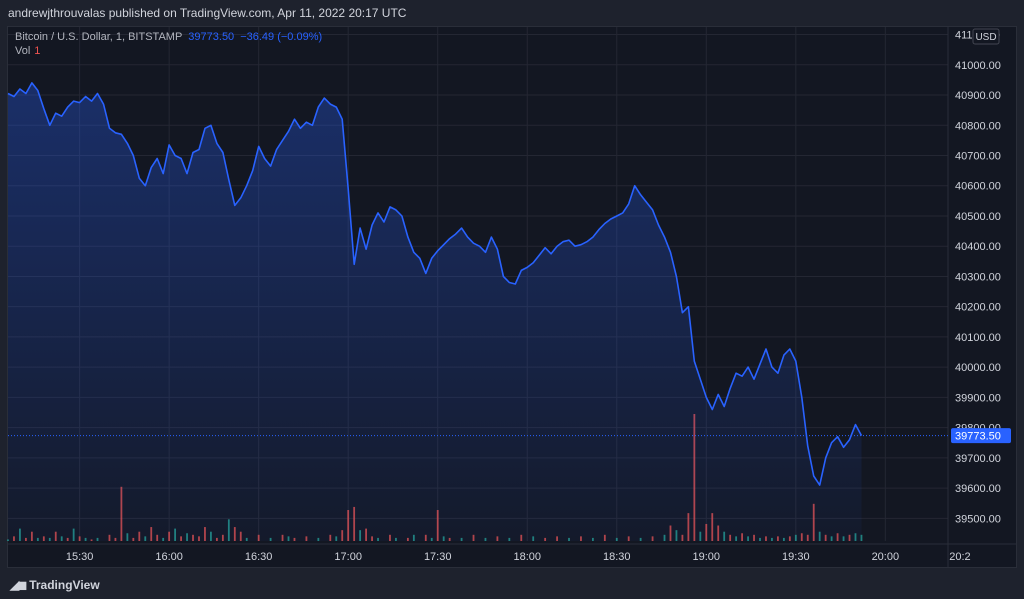  What do you see at coordinates (281, 37) in the screenshot?
I see `price-change-value: −36.49 (−0.09%)` at bounding box center [281, 37].